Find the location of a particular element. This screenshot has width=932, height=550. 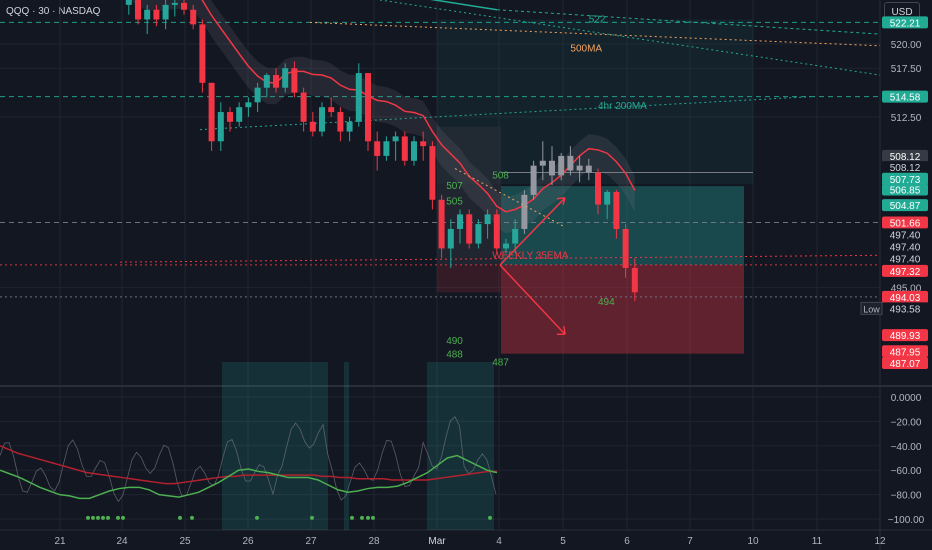

chart-annotation: 494 is located at coordinates (606, 302).